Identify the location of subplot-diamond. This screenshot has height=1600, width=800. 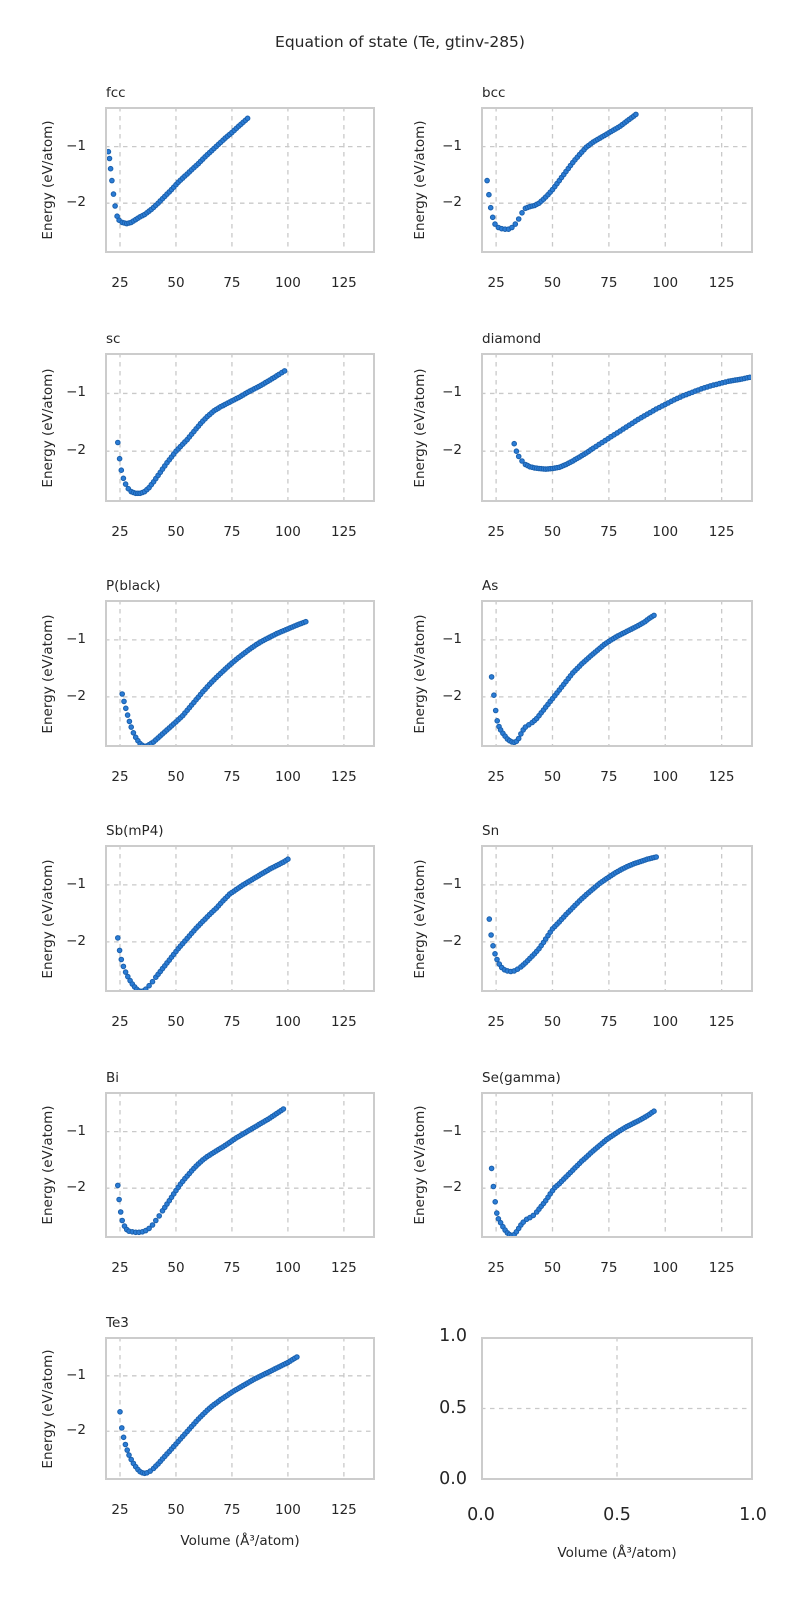
(617, 427).